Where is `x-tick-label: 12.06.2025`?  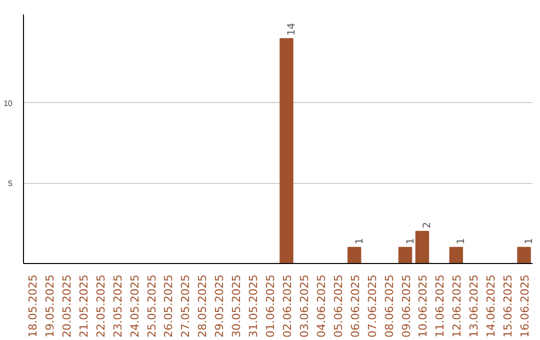 x-tick-label: 12.06.2025 is located at coordinates (457, 306).